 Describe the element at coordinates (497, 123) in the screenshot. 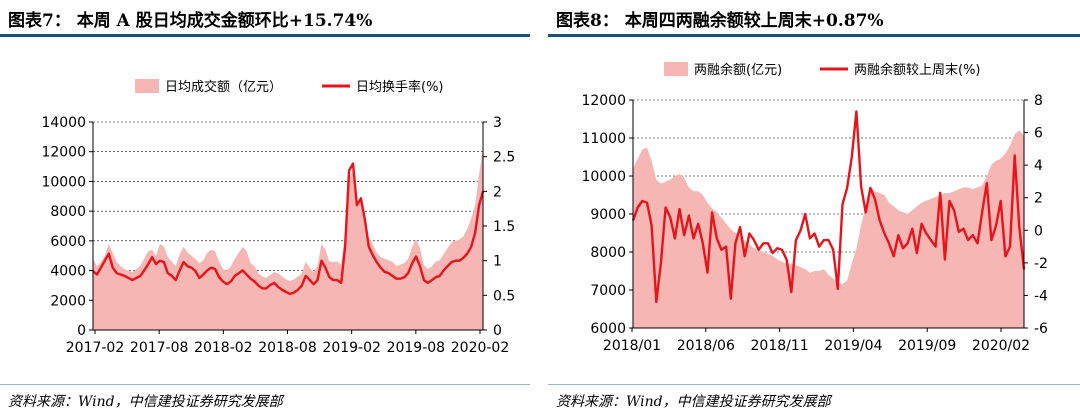

I see `right-tick-label: 3` at that location.